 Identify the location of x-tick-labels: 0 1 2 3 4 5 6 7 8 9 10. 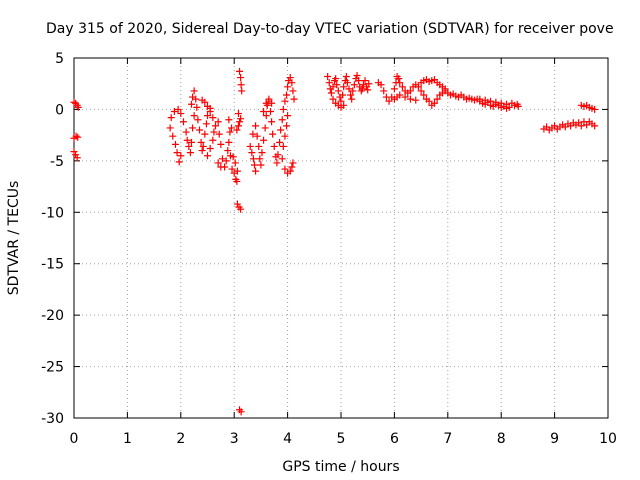
(343, 439).